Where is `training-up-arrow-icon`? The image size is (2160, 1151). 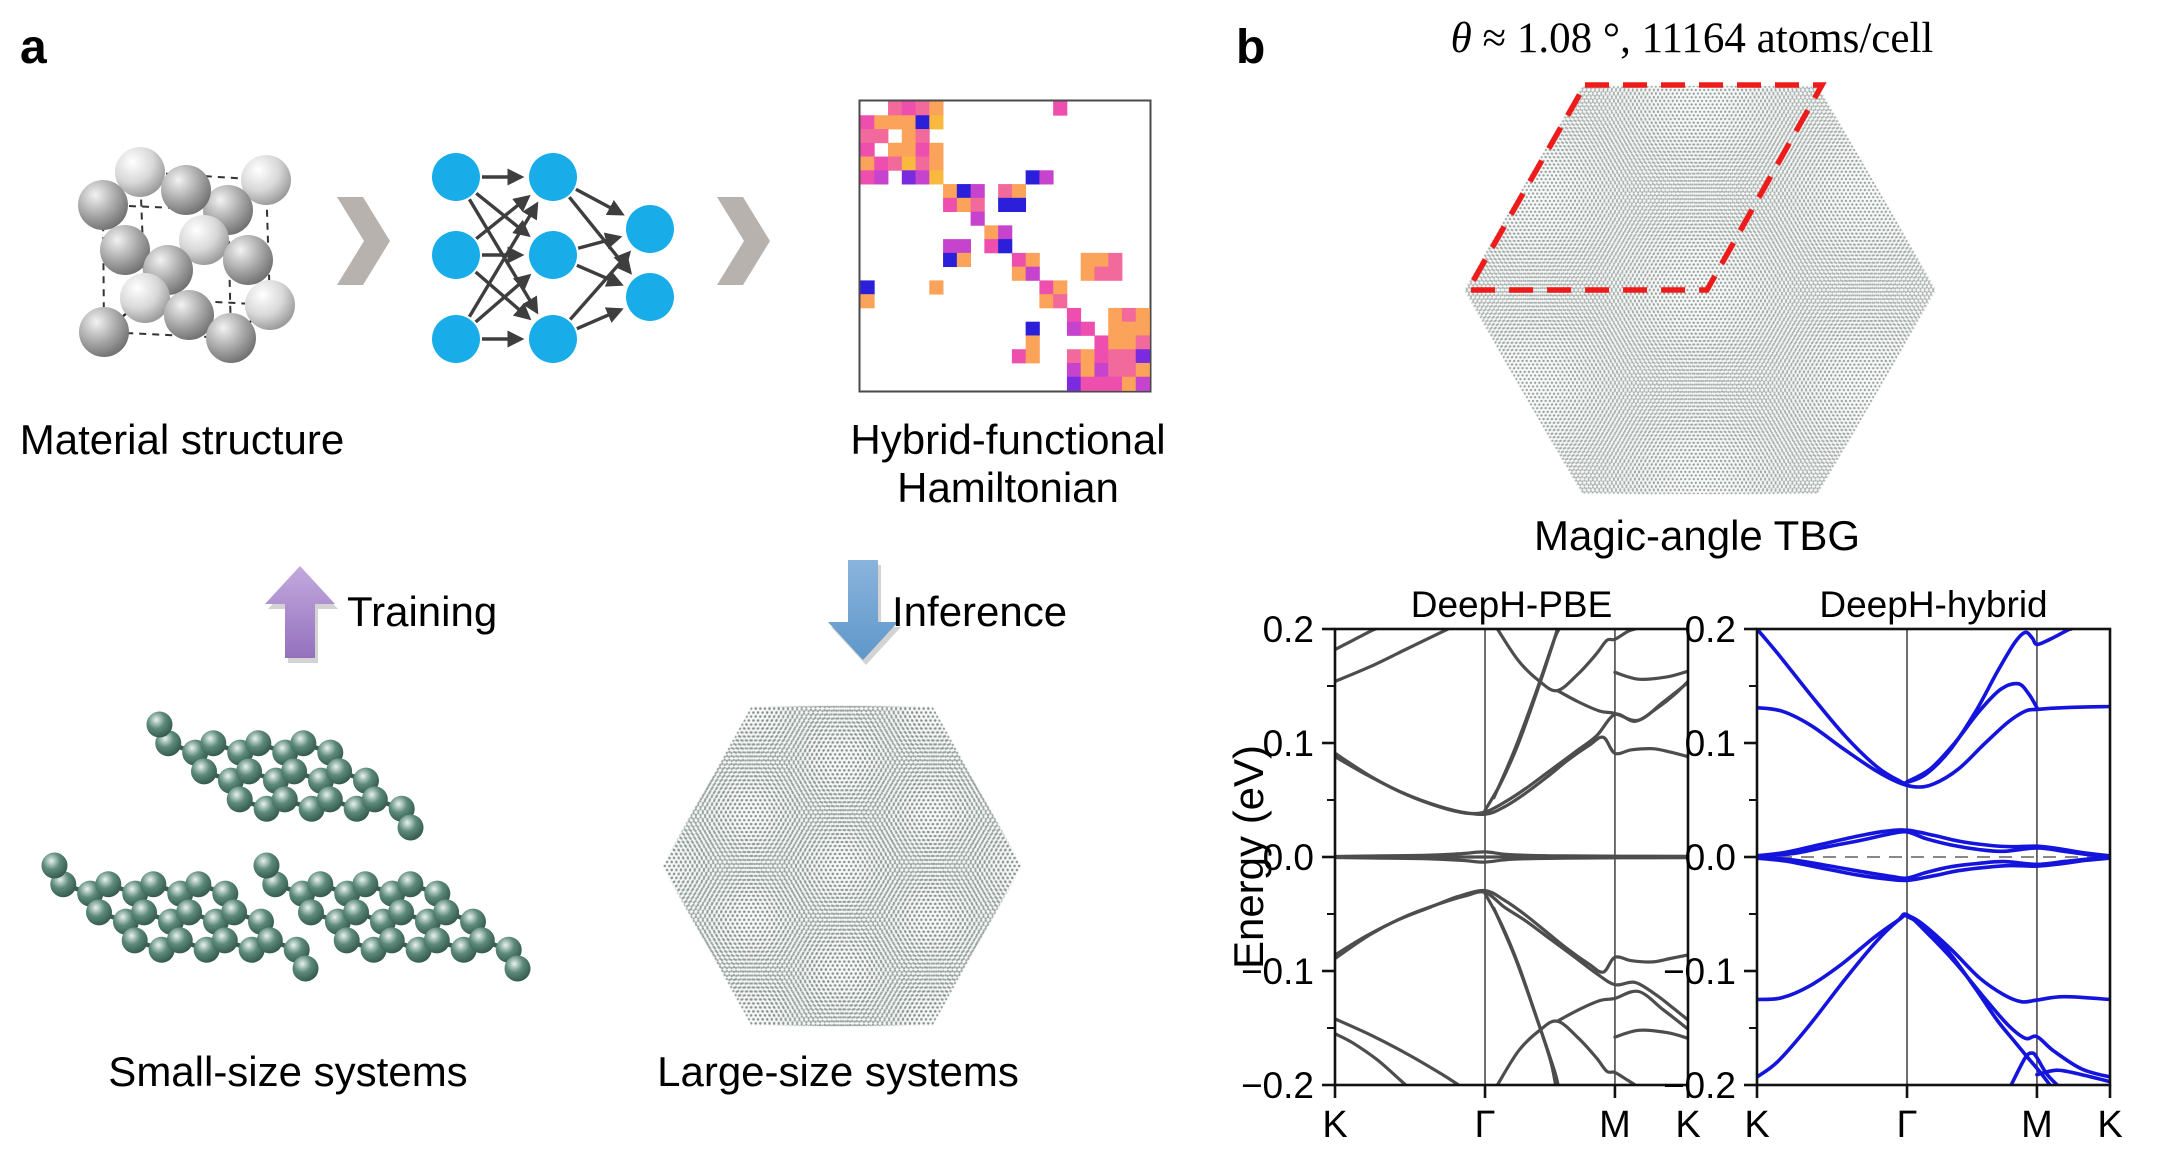
training-up-arrow-icon is located at coordinates (301, 614).